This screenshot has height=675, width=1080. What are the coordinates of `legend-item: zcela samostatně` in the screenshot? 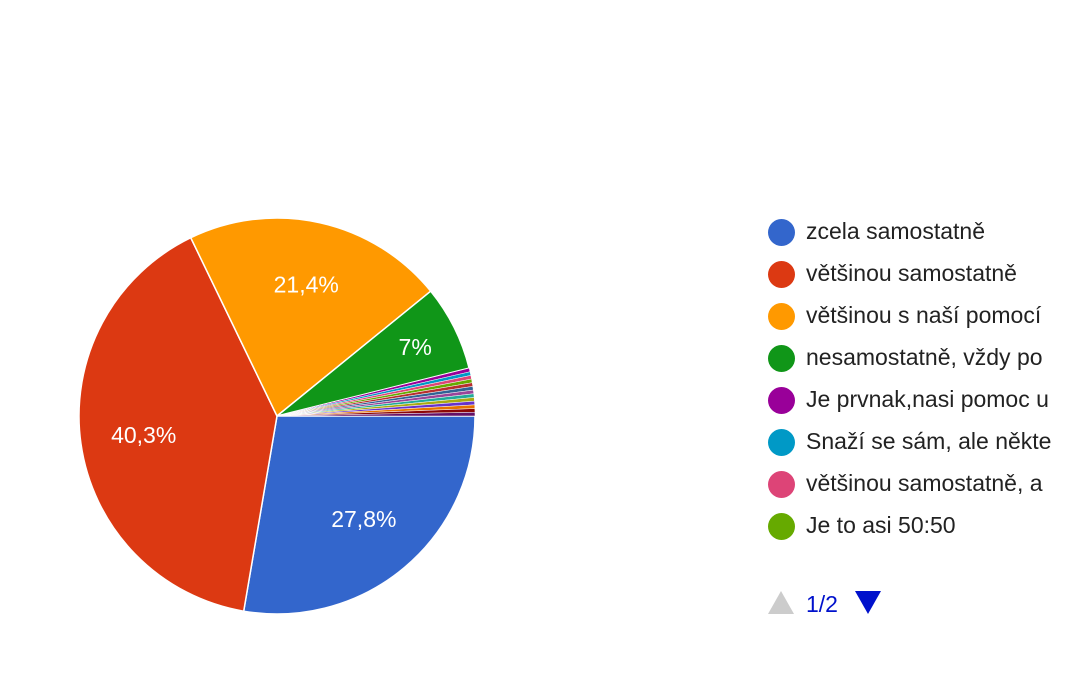 It's located at (924, 231).